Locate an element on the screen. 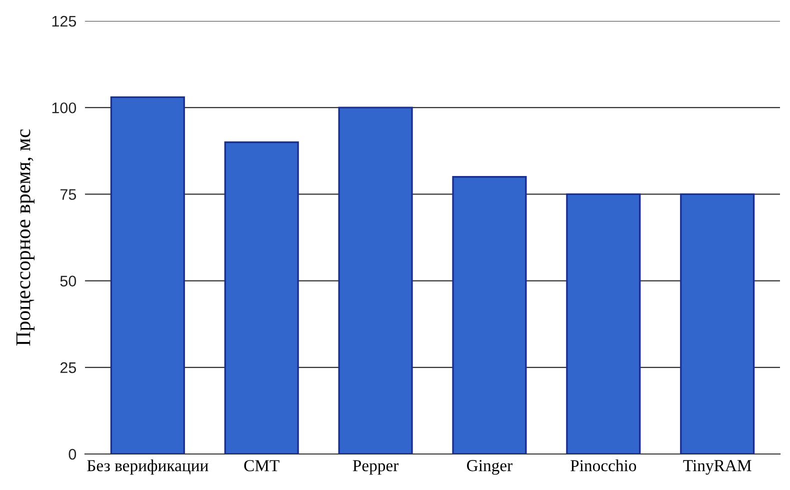 This screenshot has width=790, height=490. y-tick-label: 100 is located at coordinates (64, 108).